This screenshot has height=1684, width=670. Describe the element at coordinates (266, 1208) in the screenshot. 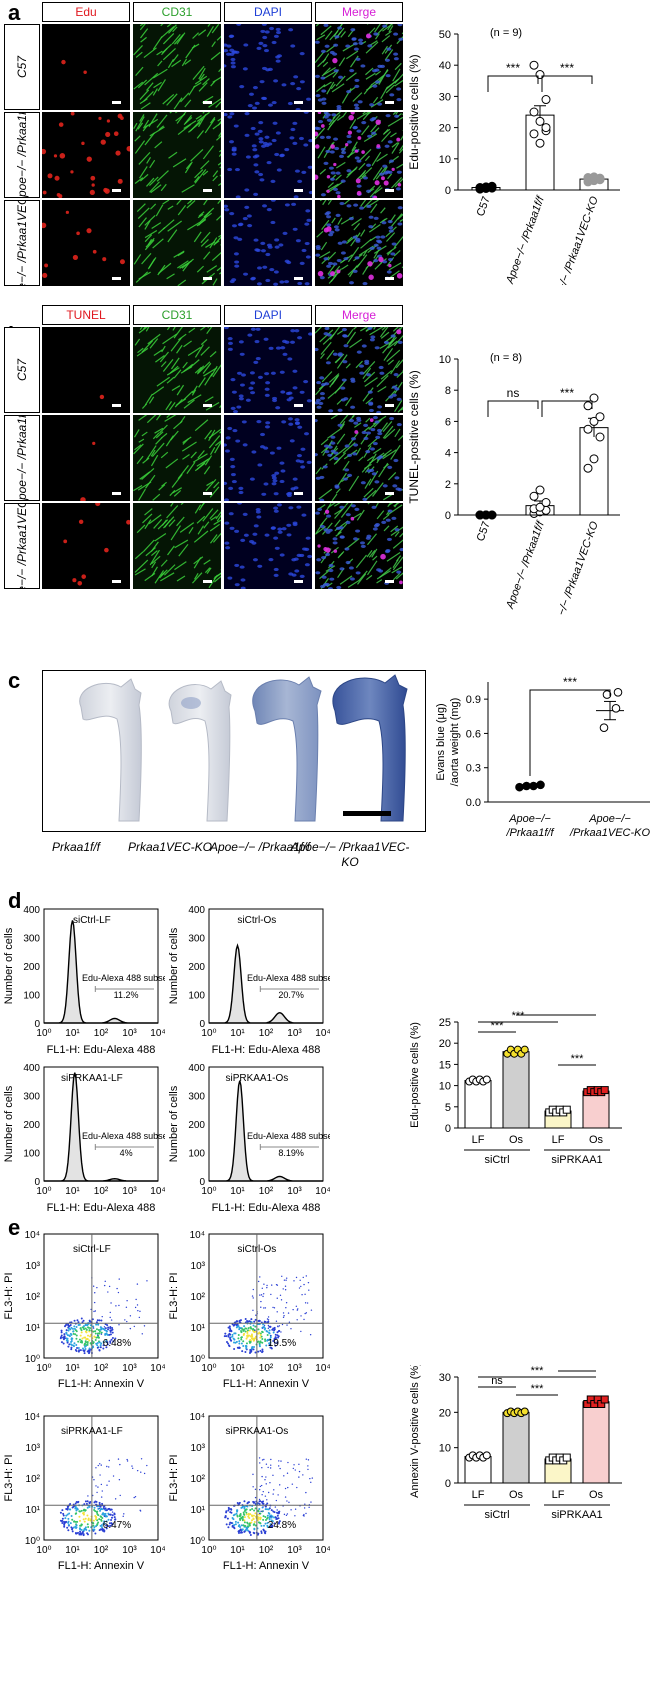

I see `x-axis-title: FL1-H: Edu-Alexa 488` at that location.